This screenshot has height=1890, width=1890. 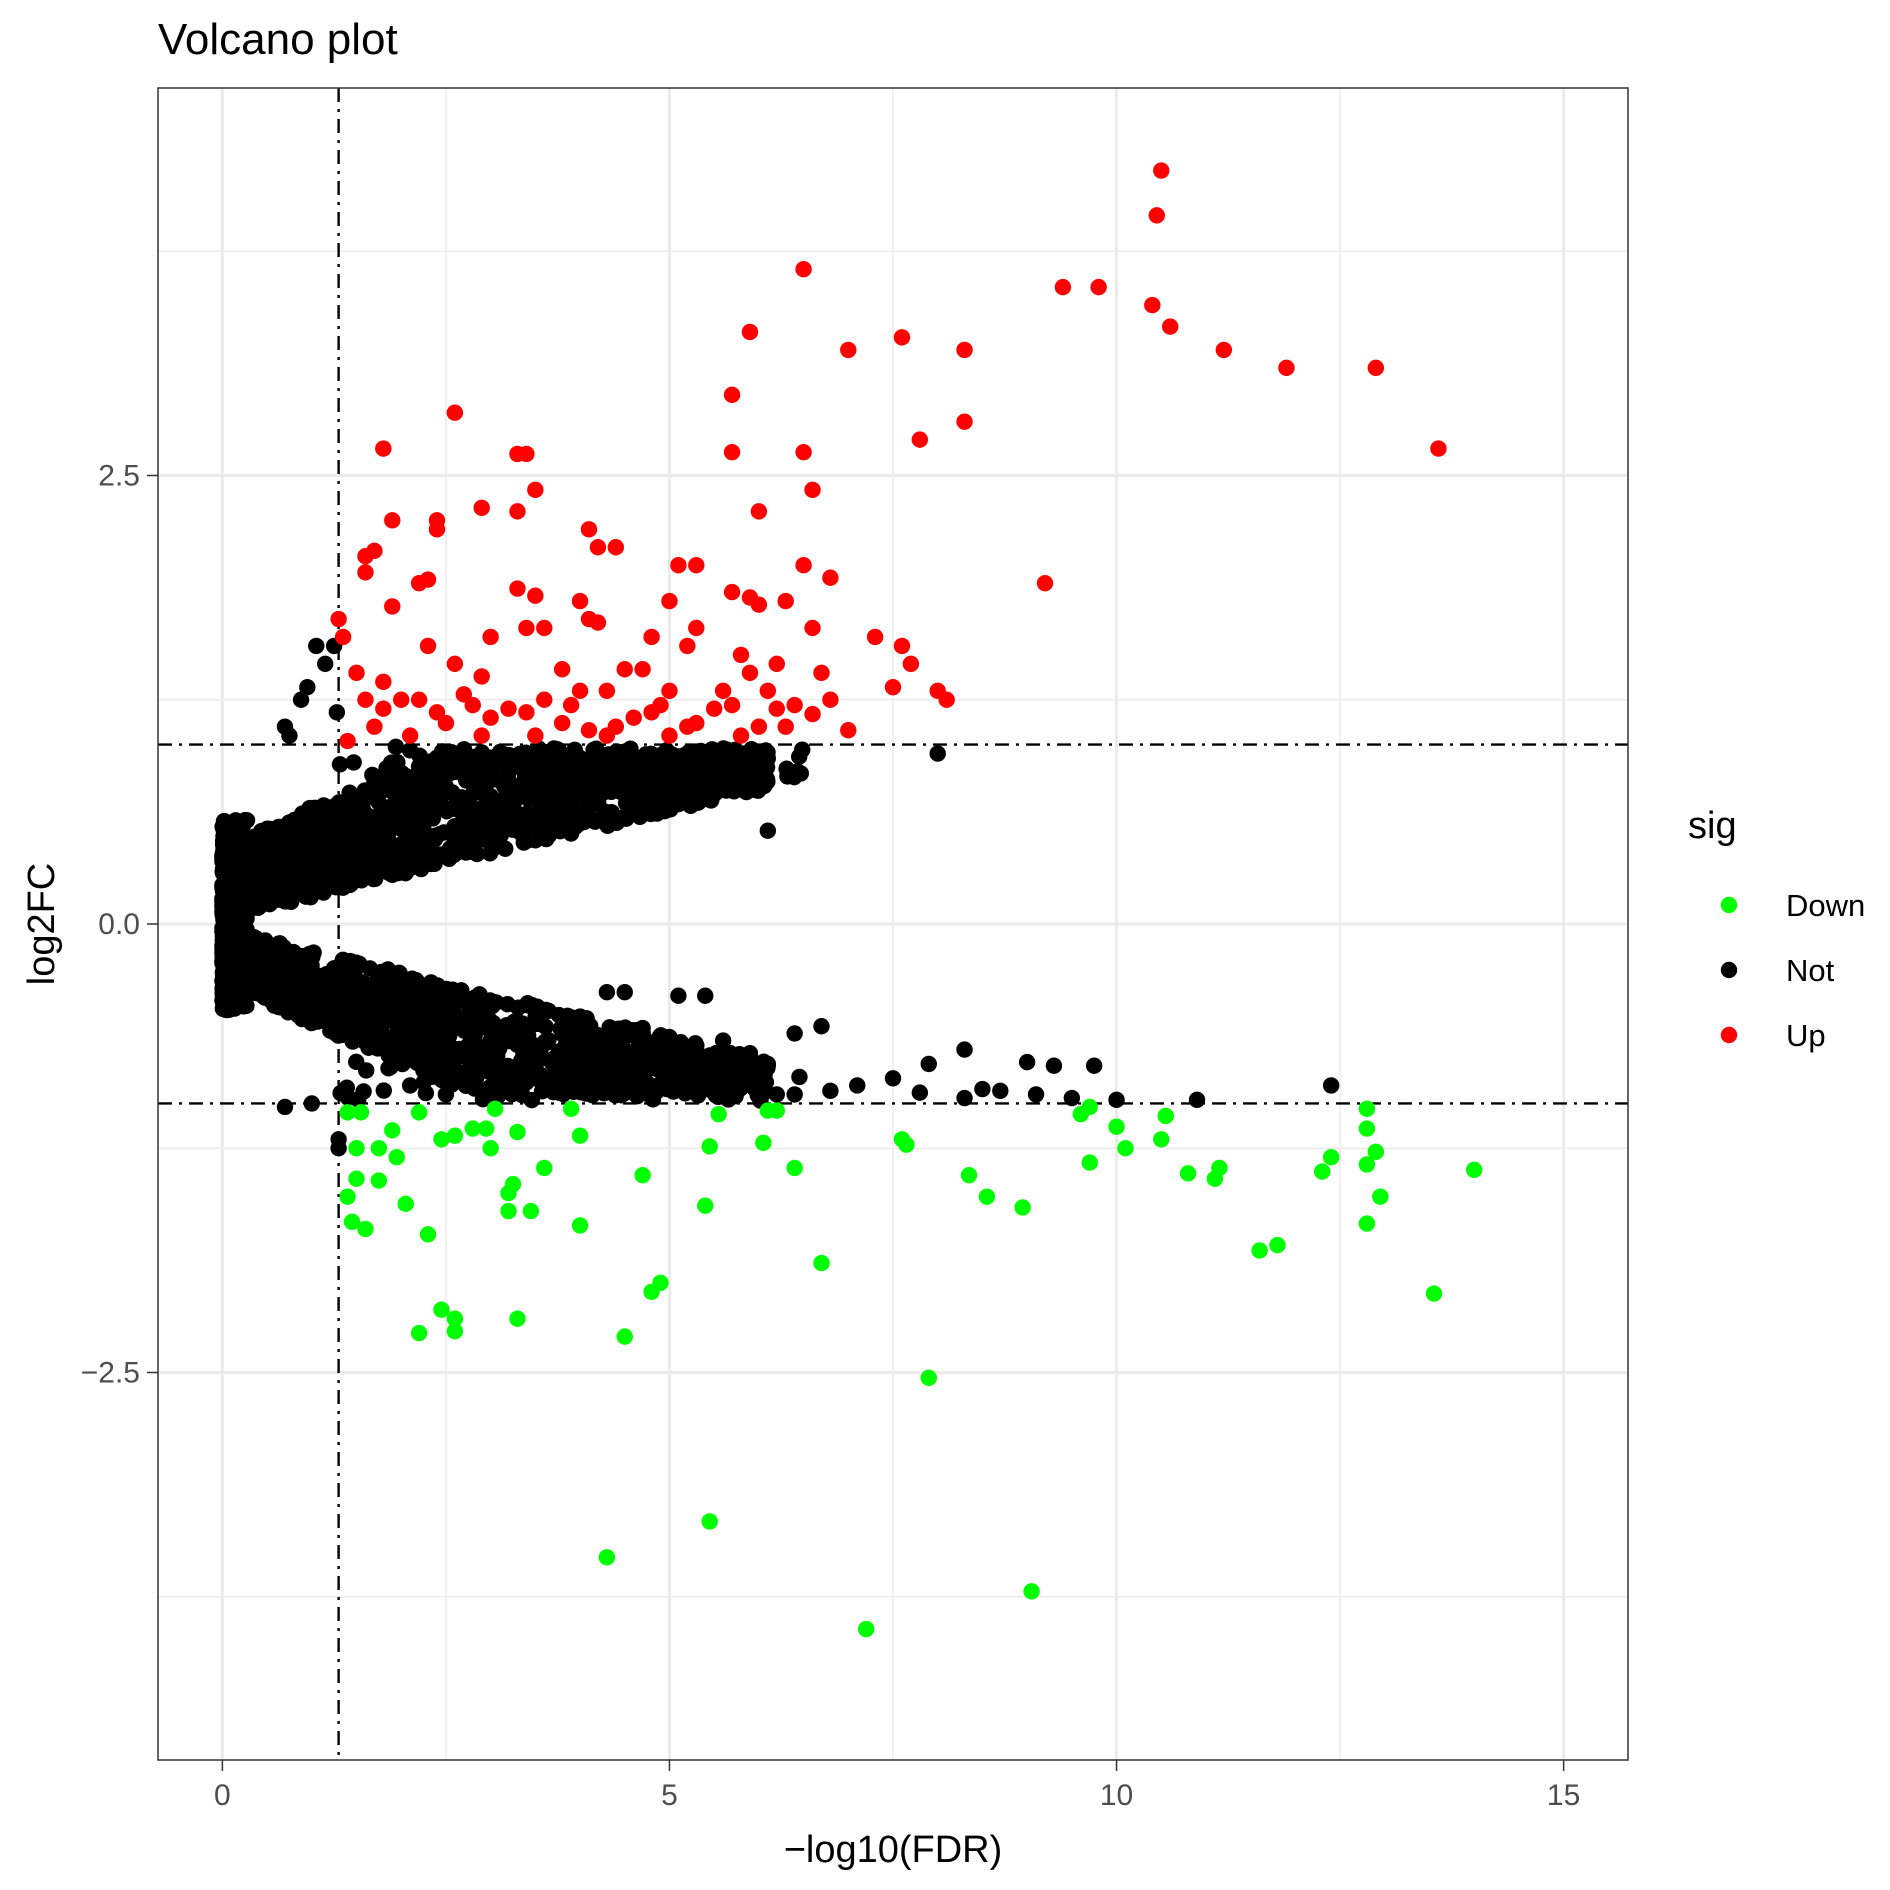 What do you see at coordinates (1729, 905) in the screenshot?
I see `legend-key-down` at bounding box center [1729, 905].